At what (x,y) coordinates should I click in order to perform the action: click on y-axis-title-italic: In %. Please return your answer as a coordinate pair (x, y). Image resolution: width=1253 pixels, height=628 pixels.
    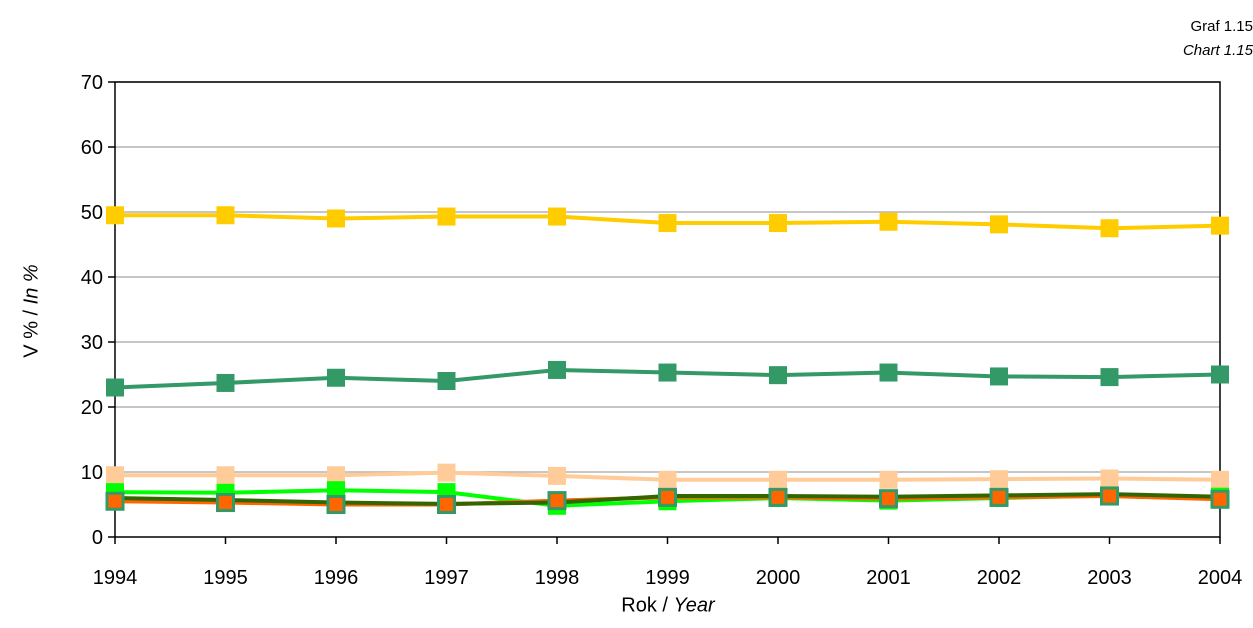
    Looking at the image, I should click on (31, 284).